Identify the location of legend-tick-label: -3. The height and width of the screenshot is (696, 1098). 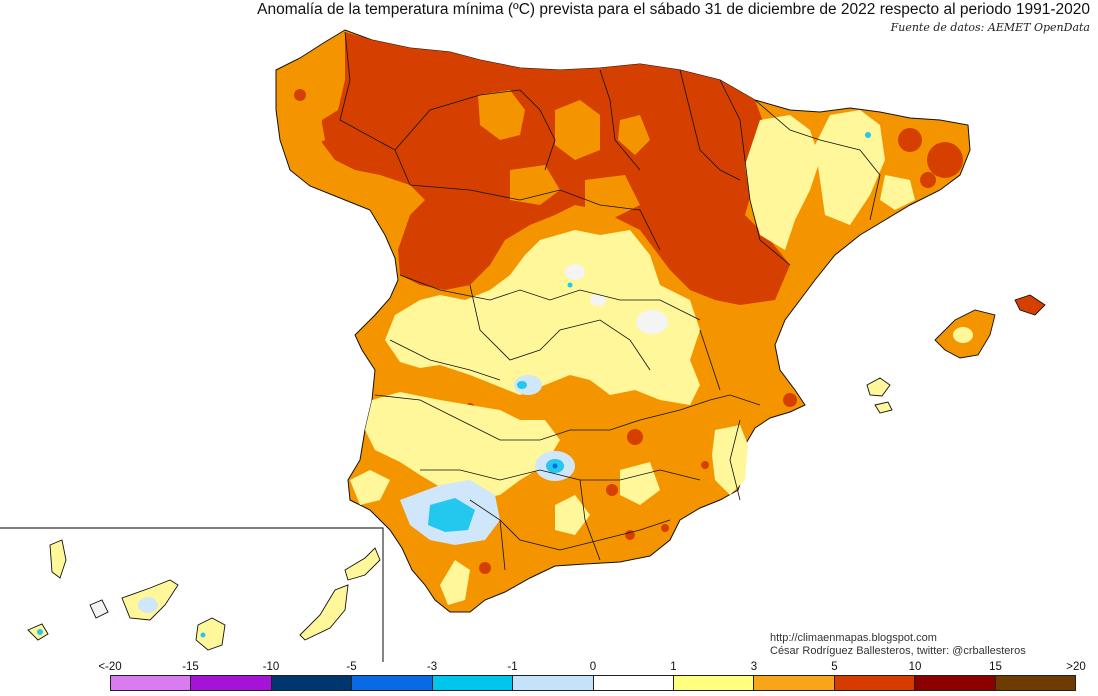
(432, 667).